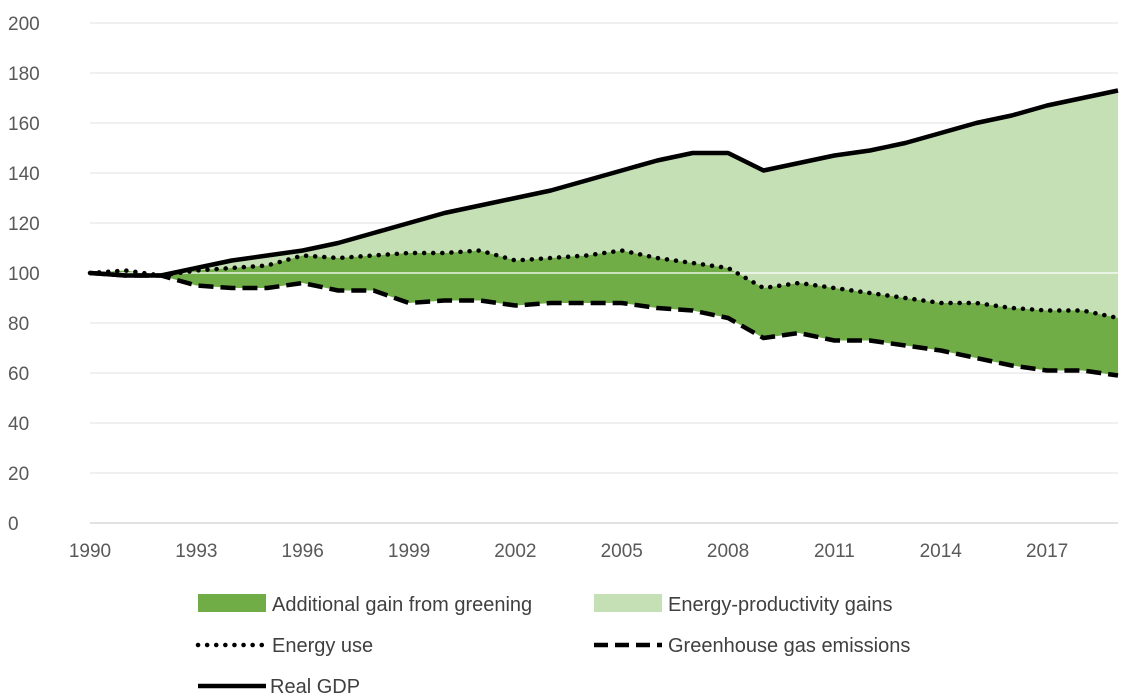 Image resolution: width=1123 pixels, height=696 pixels. Describe the element at coordinates (196, 551) in the screenshot. I see `x-tick-label: 1993` at that location.